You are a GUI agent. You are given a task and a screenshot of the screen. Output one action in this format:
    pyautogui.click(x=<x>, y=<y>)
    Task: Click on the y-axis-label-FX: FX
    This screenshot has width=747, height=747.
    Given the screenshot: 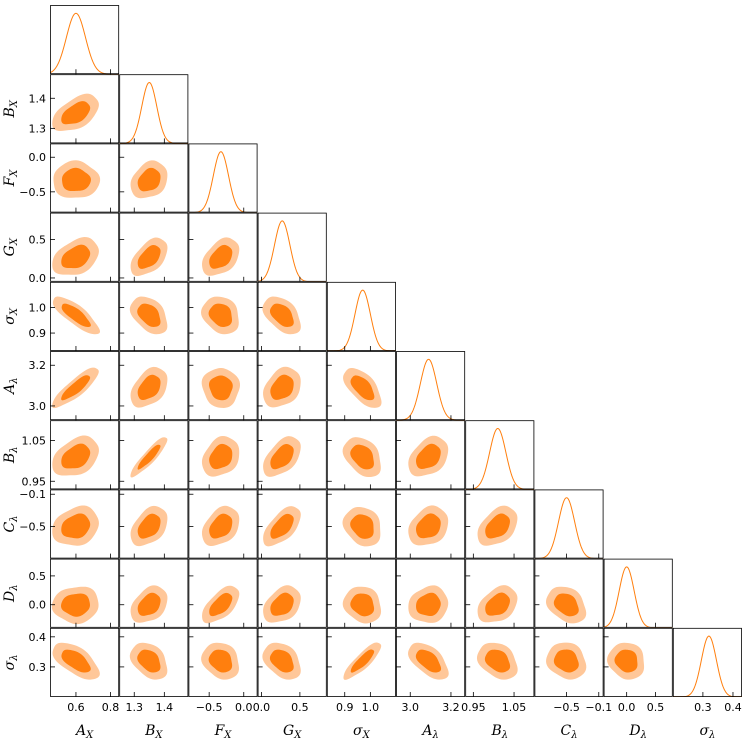 What is the action you would take?
    pyautogui.click(x=11, y=178)
    